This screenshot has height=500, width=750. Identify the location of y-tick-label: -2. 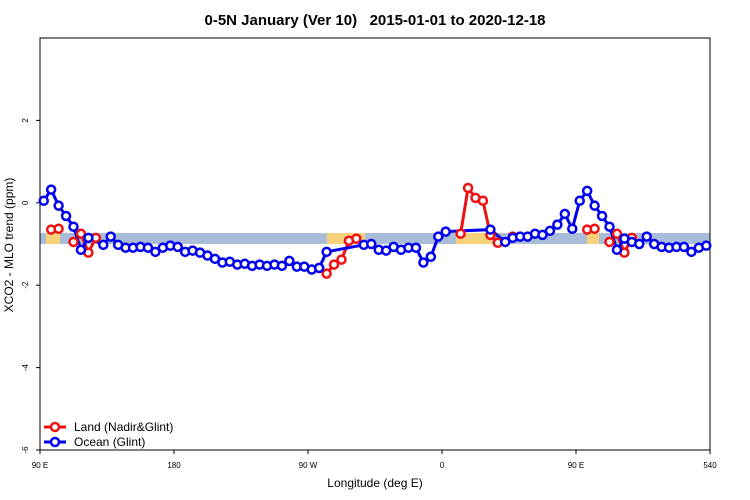
(25, 285).